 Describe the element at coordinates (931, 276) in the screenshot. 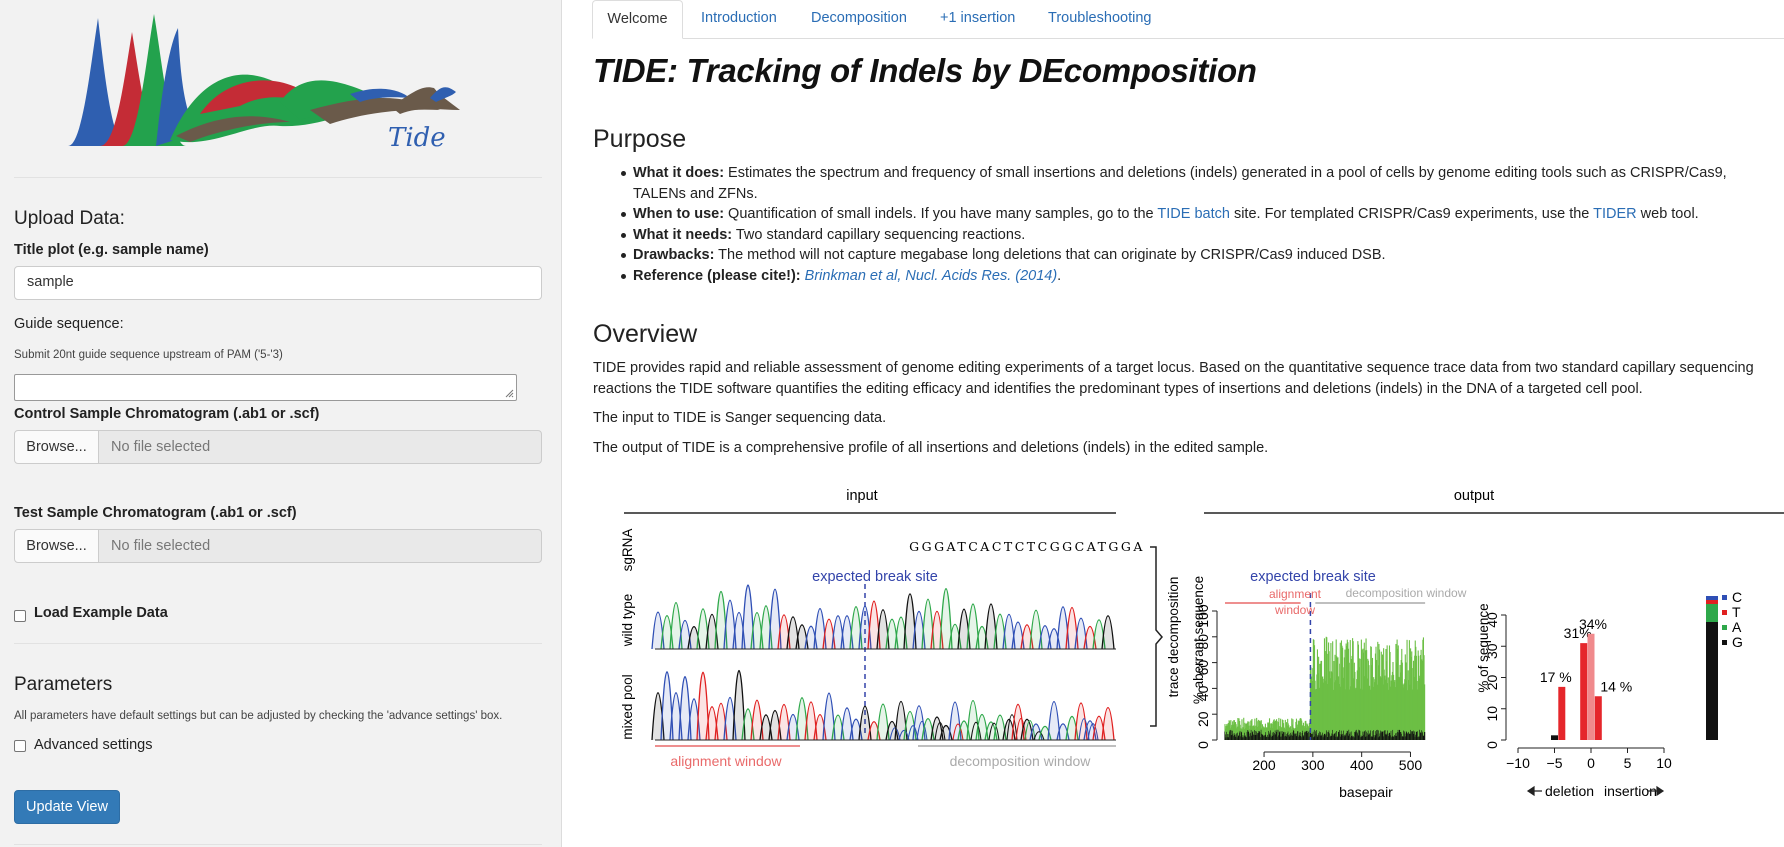

I see `brinkman-reference-link: Brinkman et al, Nucl. Acids Res. (2014)` at that location.